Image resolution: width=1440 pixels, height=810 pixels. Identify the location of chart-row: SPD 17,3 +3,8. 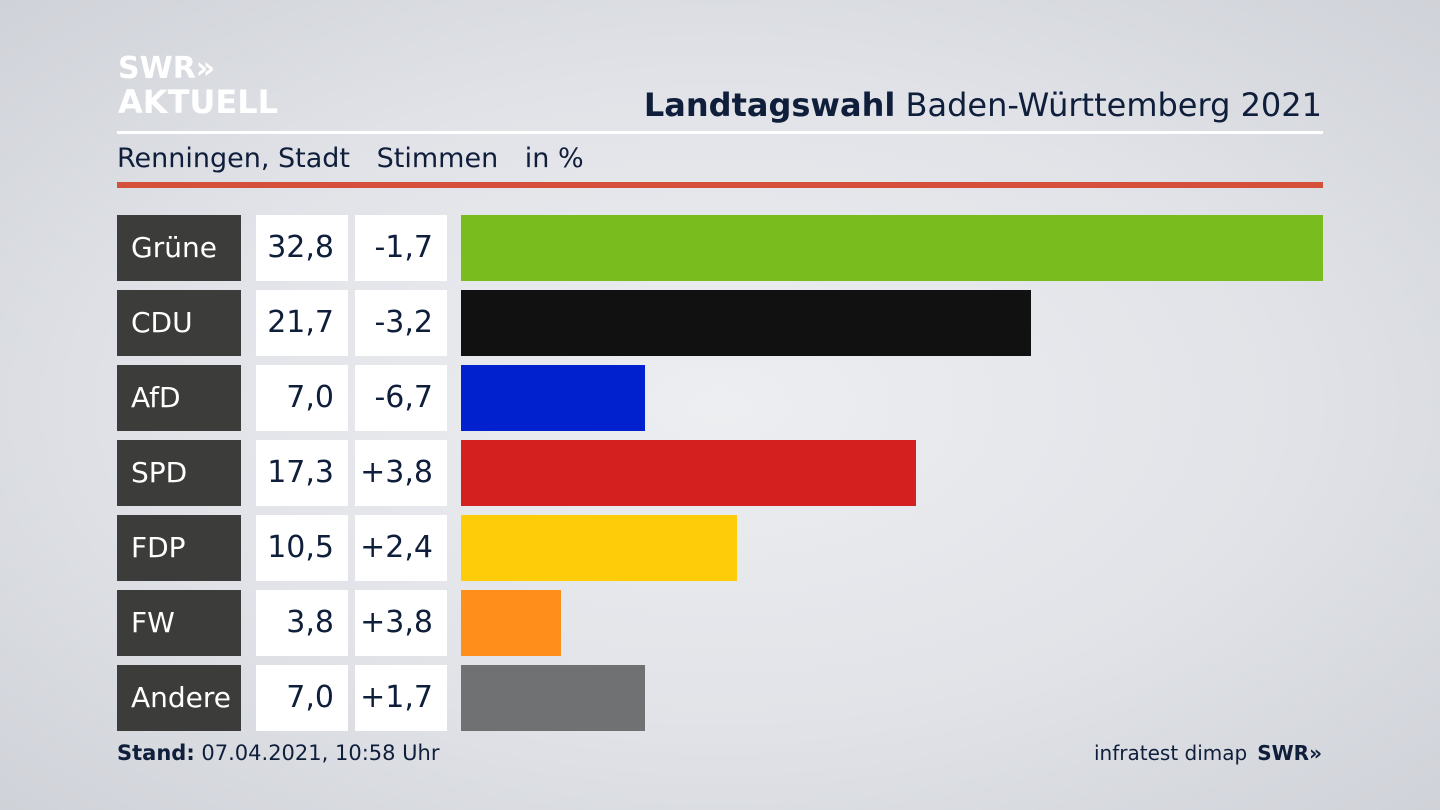
(720, 473).